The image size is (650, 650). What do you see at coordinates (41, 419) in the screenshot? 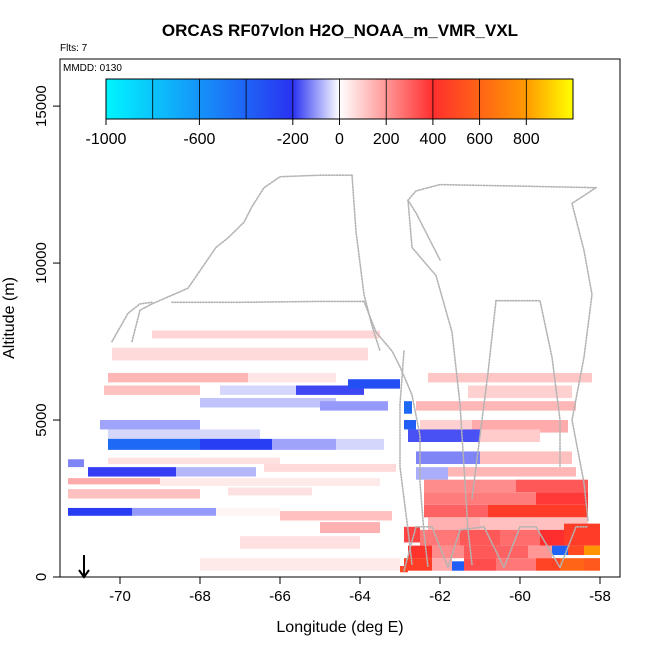
I see `y-tick-label: 5000` at bounding box center [41, 419].